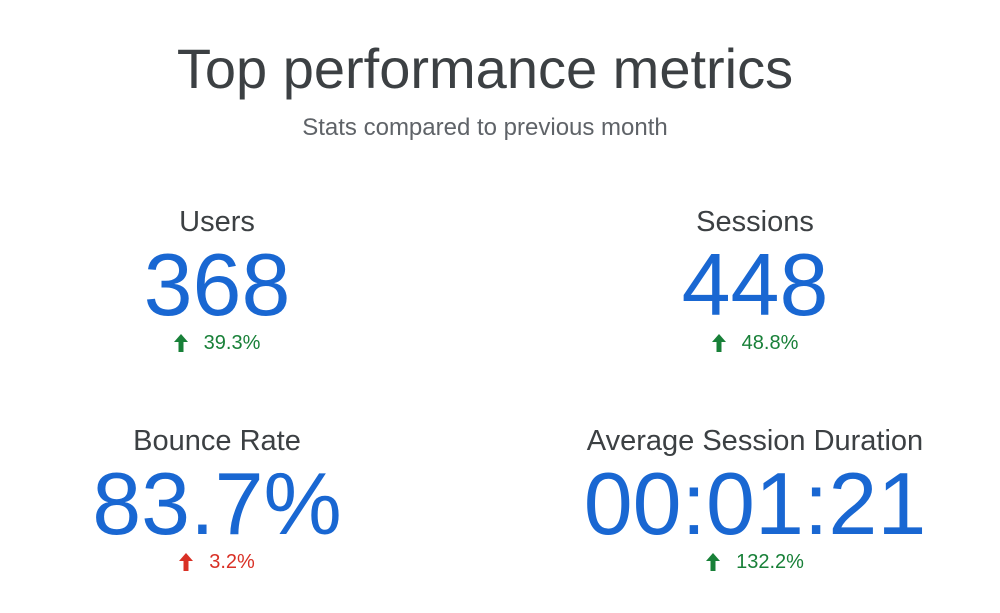 The width and height of the screenshot is (1000, 613). I want to click on metric-change: 39.3%, so click(217, 343).